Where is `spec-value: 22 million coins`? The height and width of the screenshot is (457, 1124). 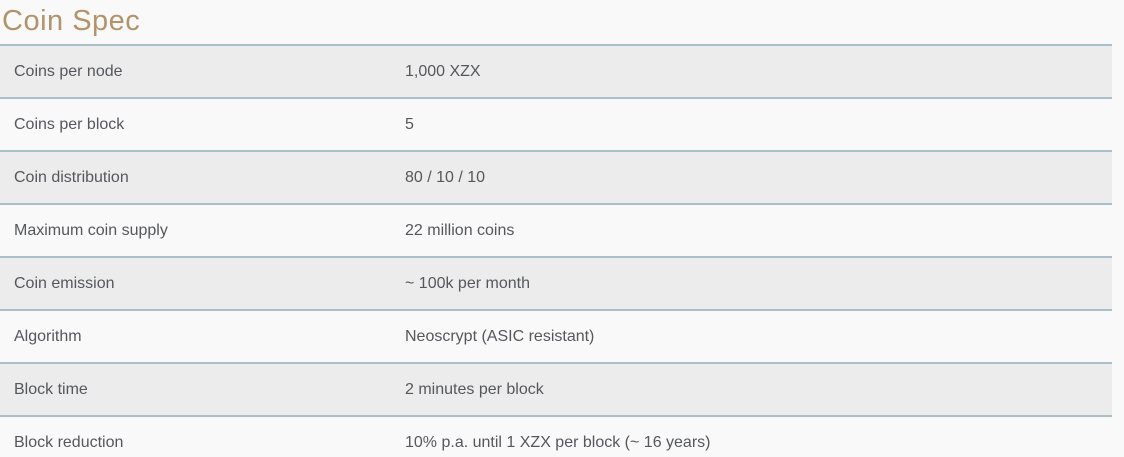
spec-value: 22 million coins is located at coordinates (460, 230).